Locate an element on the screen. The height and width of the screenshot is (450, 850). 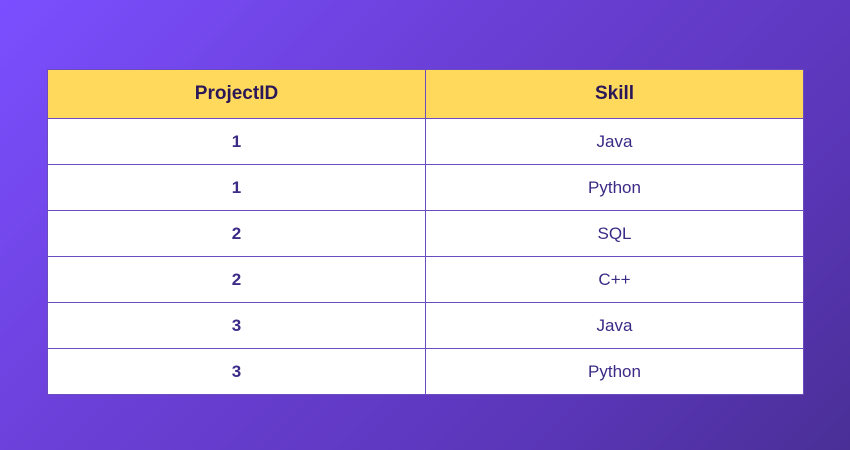
table-row: 3 Python is located at coordinates (425, 371).